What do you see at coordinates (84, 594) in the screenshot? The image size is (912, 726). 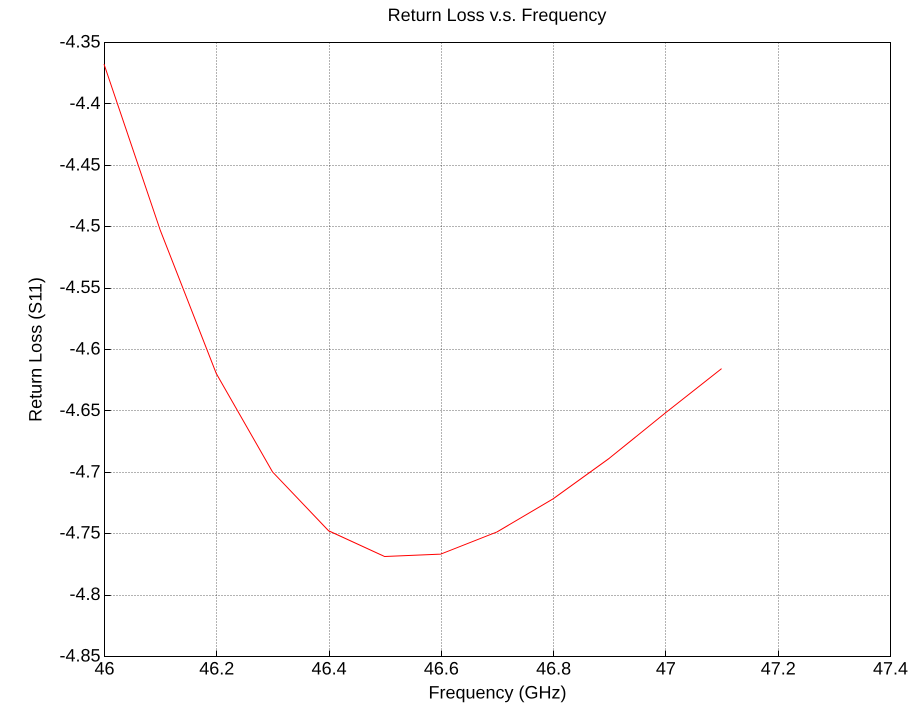 I see `y-tick-label: -4.8` at bounding box center [84, 594].